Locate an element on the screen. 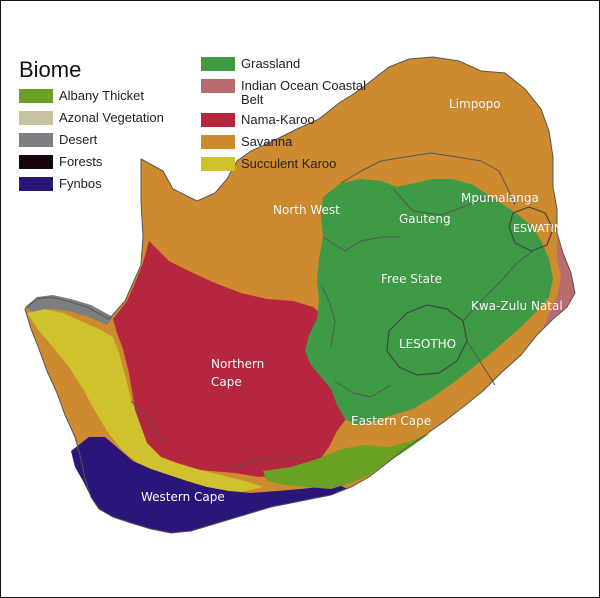  legend-item-grassland: Grassland is located at coordinates (286, 68).